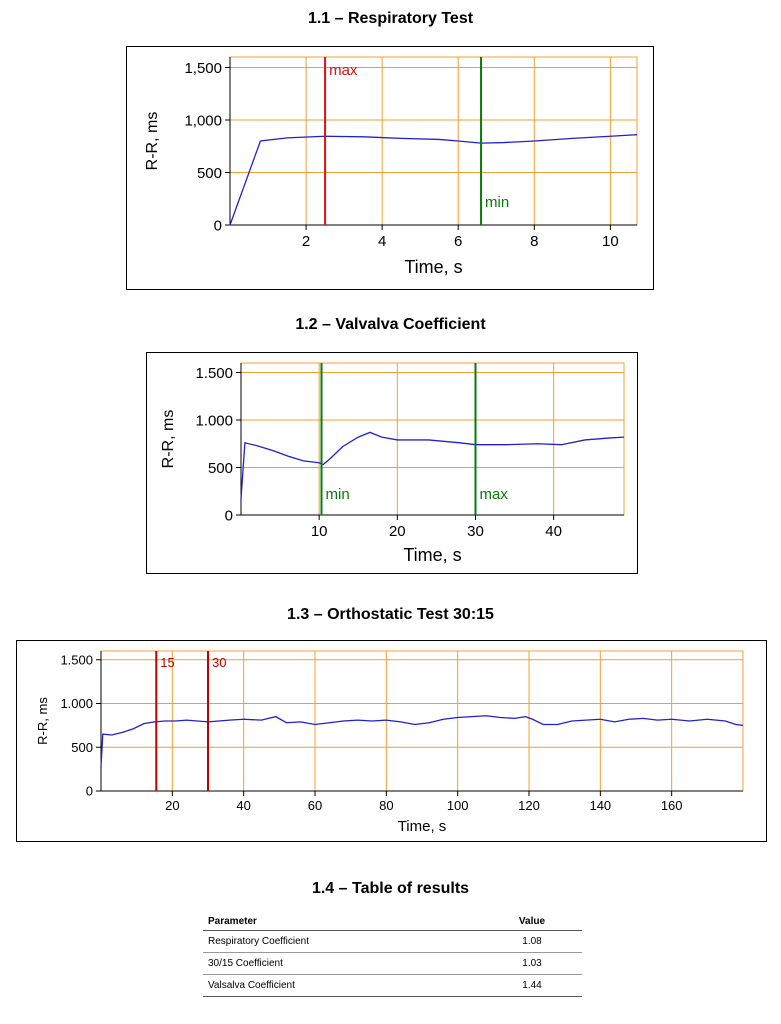  I want to click on row-value: 1.03, so click(532, 963).